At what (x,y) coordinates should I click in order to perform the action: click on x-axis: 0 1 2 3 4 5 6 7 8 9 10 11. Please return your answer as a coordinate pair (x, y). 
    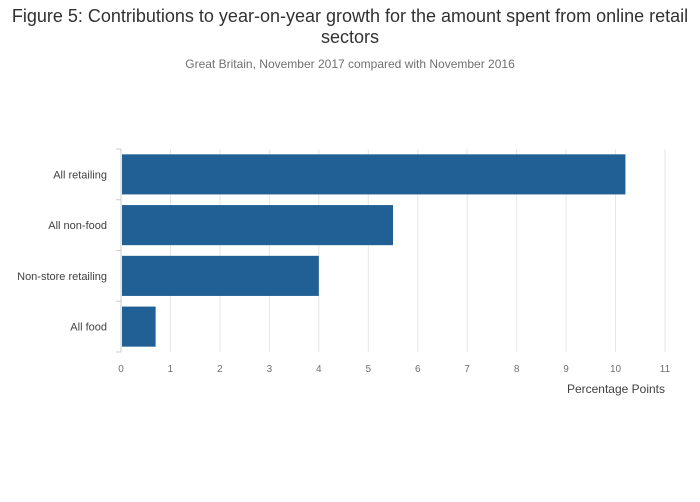
    Looking at the image, I should click on (394, 369).